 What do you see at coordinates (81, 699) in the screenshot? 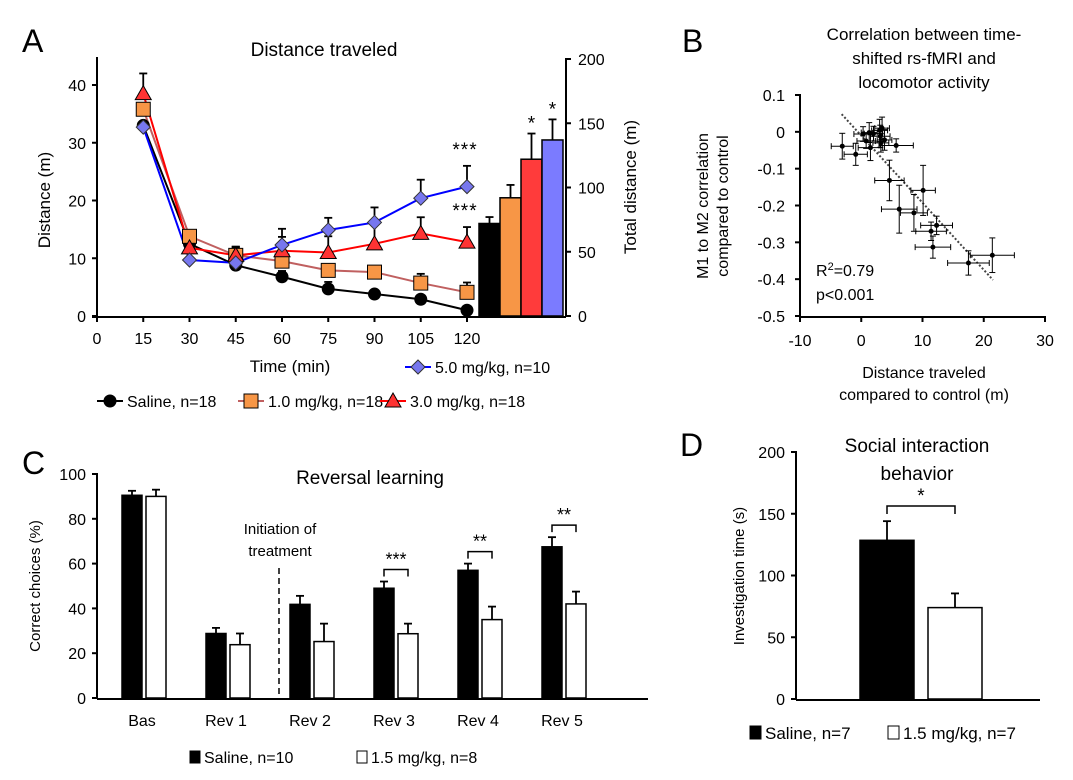
I see `panel-c-ytick-label: 0` at bounding box center [81, 699].